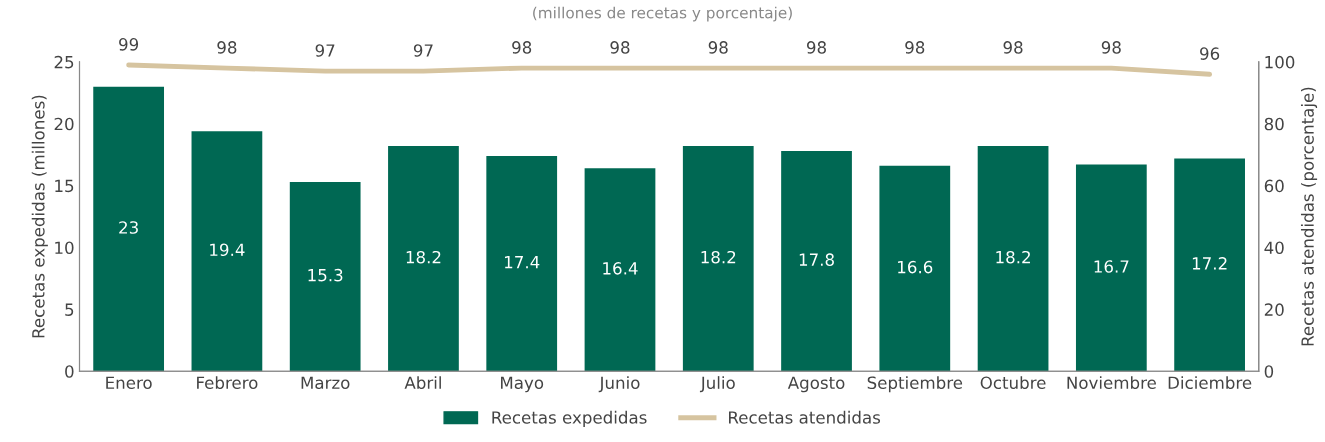  Describe the element at coordinates (522, 384) in the screenshot. I see `x-tick-label: Mayo` at that location.